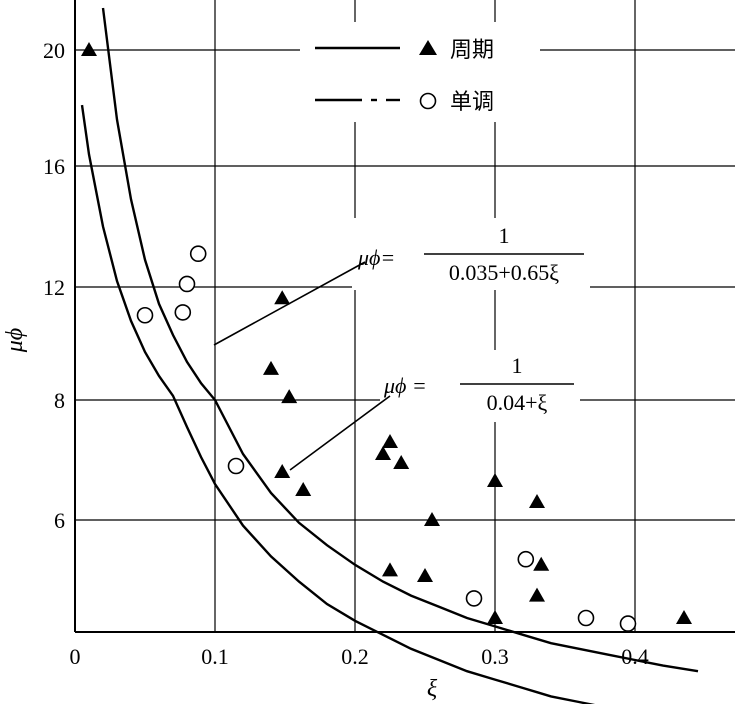 Image resolution: width=735 pixels, height=704 pixels. What do you see at coordinates (480, 386) in the screenshot?
I see `formula-bg-monotonic` at bounding box center [480, 386].